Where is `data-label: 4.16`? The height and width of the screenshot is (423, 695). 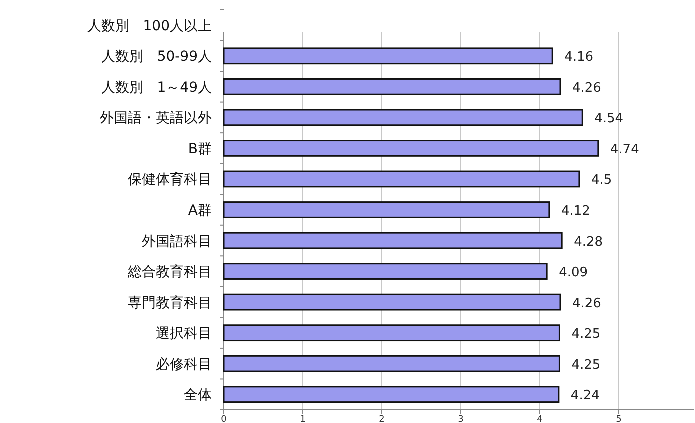 data-label: 4.16 is located at coordinates (579, 58).